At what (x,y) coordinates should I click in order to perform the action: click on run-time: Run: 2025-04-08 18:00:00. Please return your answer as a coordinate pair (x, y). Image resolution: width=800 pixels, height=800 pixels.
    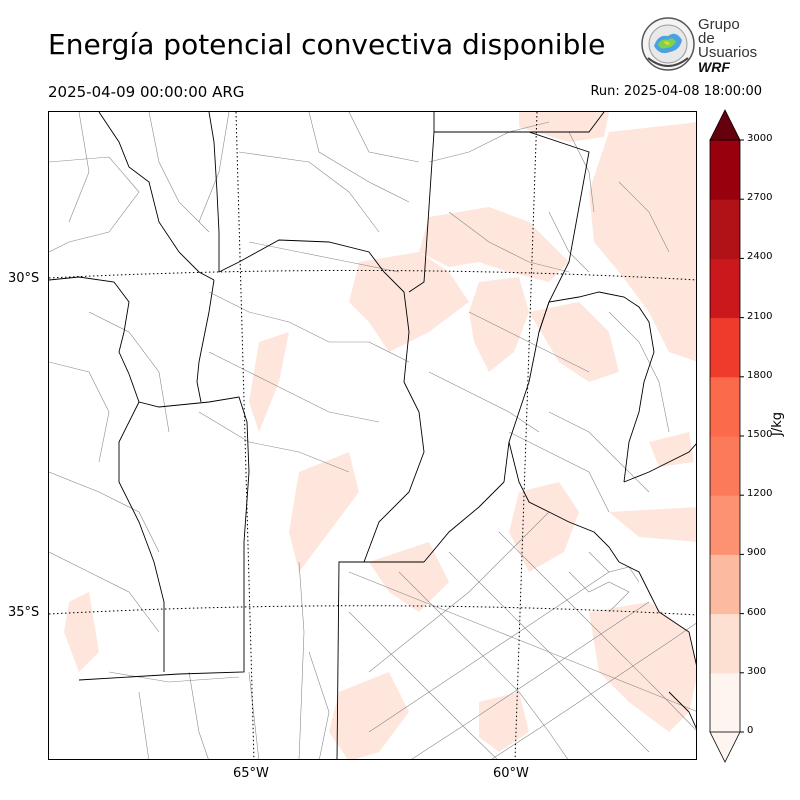
    Looking at the image, I should click on (676, 91).